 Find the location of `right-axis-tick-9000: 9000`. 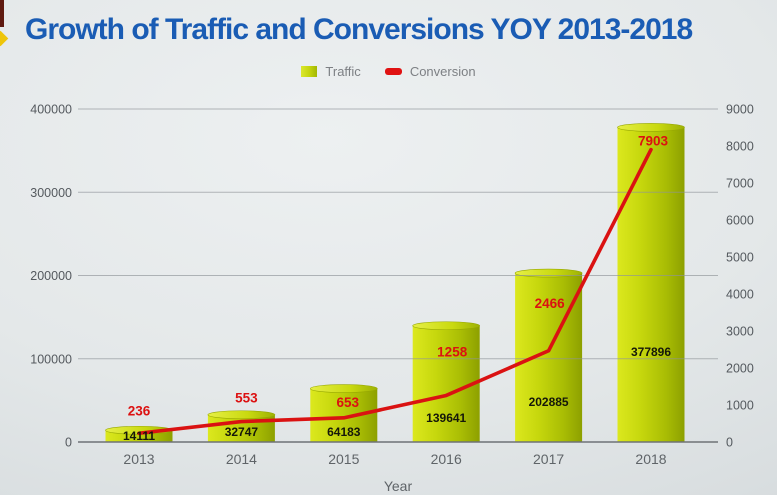

right-axis-tick-9000: 9000 is located at coordinates (740, 110).